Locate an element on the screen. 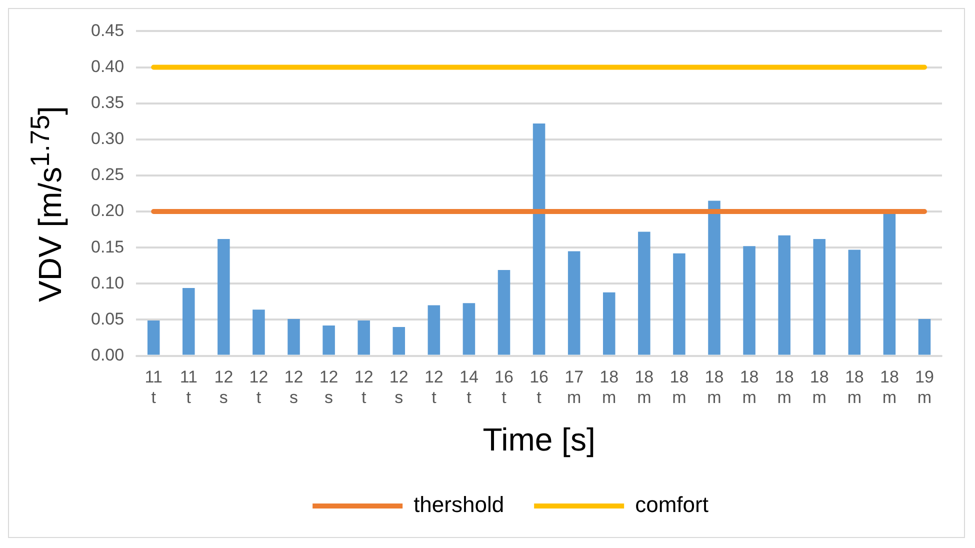 Image resolution: width=975 pixels, height=548 pixels. y-tick-label: 0.15 is located at coordinates (107, 246).